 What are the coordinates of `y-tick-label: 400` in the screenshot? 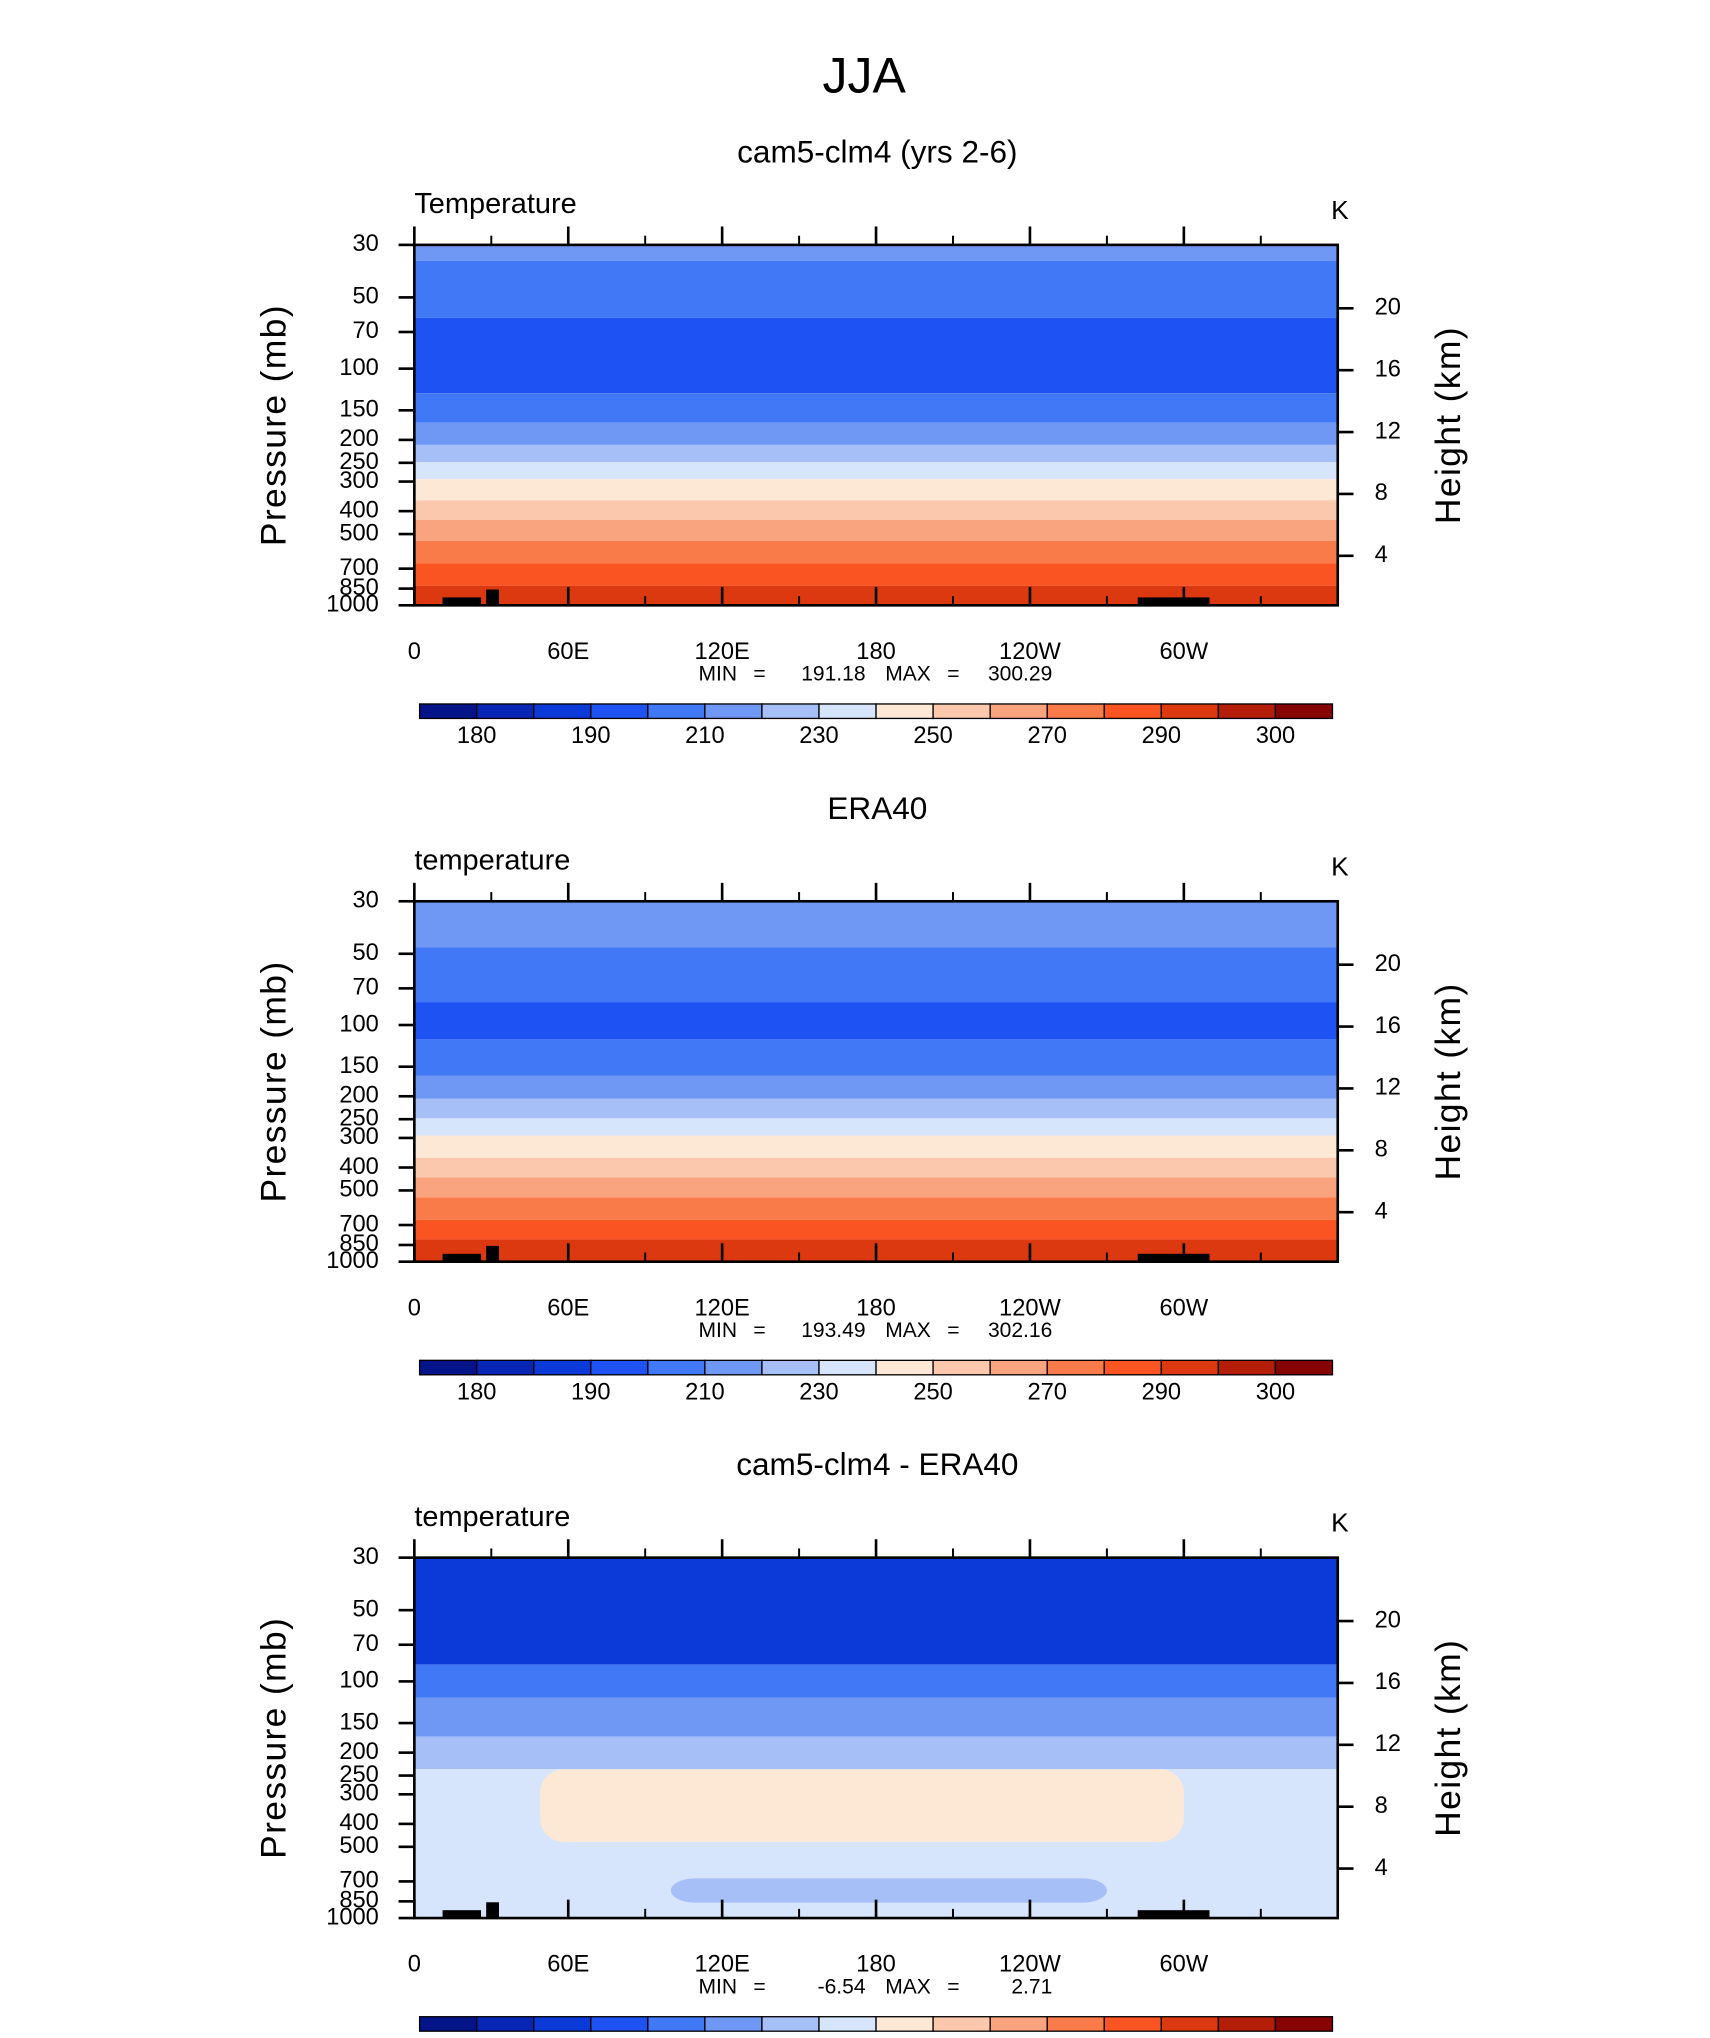 It's located at (358, 510).